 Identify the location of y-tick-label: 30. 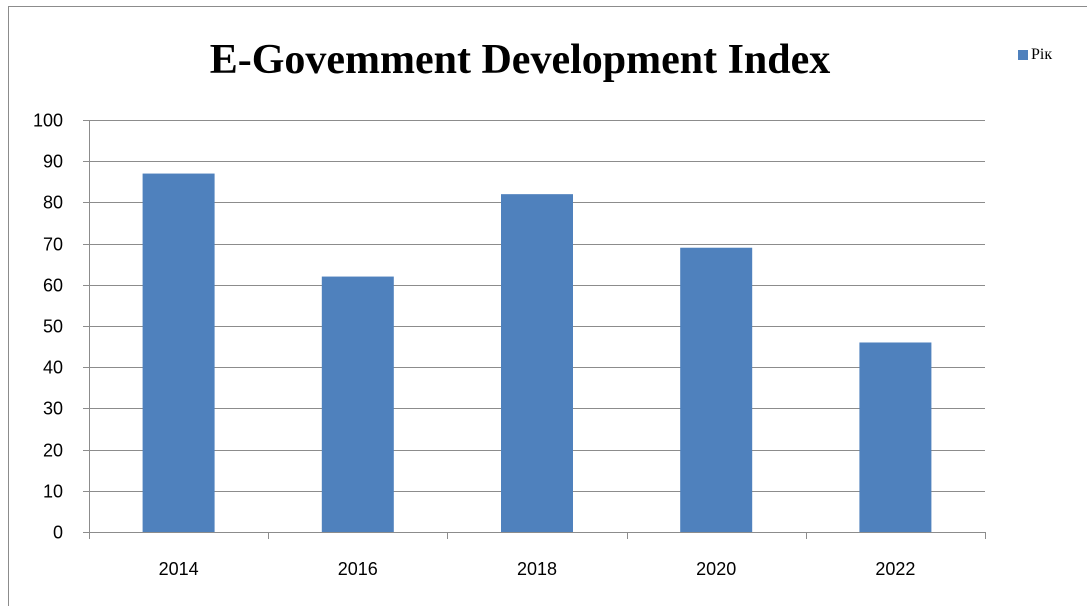
(53, 409).